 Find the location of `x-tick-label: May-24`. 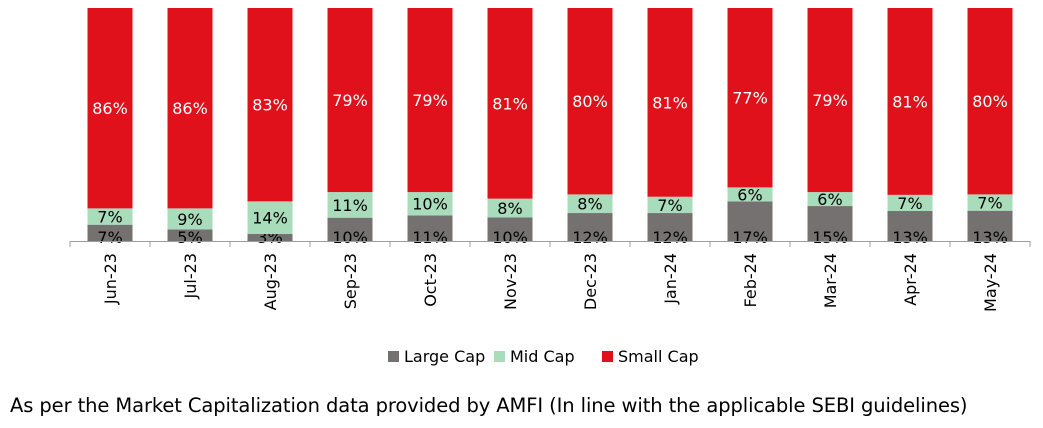

x-tick-label: May-24 is located at coordinates (990, 282).